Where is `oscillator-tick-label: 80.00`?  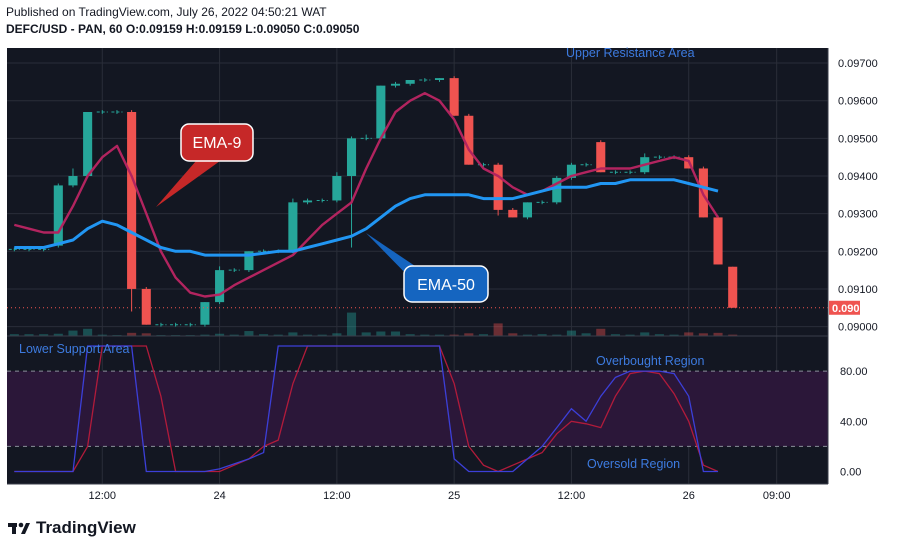 oscillator-tick-label: 80.00 is located at coordinates (854, 372).